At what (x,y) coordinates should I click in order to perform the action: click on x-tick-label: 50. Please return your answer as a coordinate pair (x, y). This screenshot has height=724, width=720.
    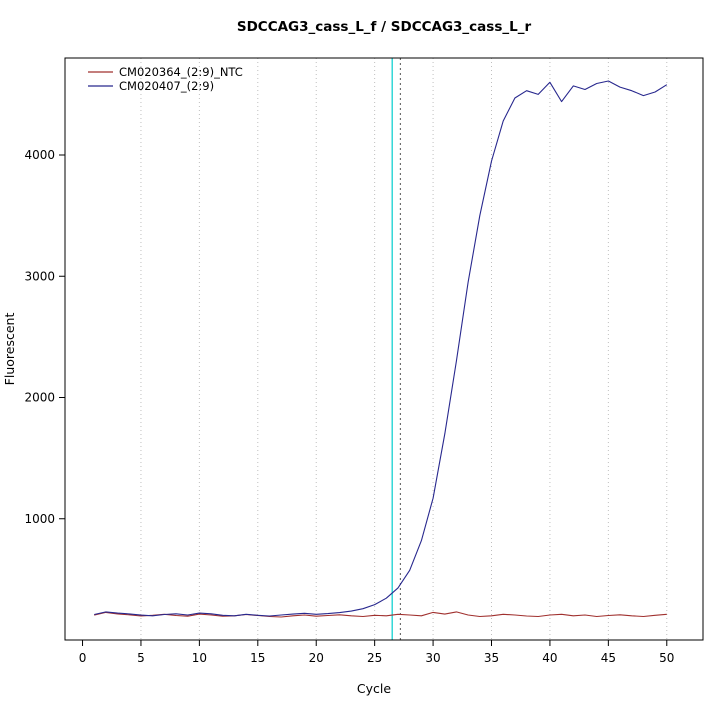
    Looking at the image, I should click on (666, 658).